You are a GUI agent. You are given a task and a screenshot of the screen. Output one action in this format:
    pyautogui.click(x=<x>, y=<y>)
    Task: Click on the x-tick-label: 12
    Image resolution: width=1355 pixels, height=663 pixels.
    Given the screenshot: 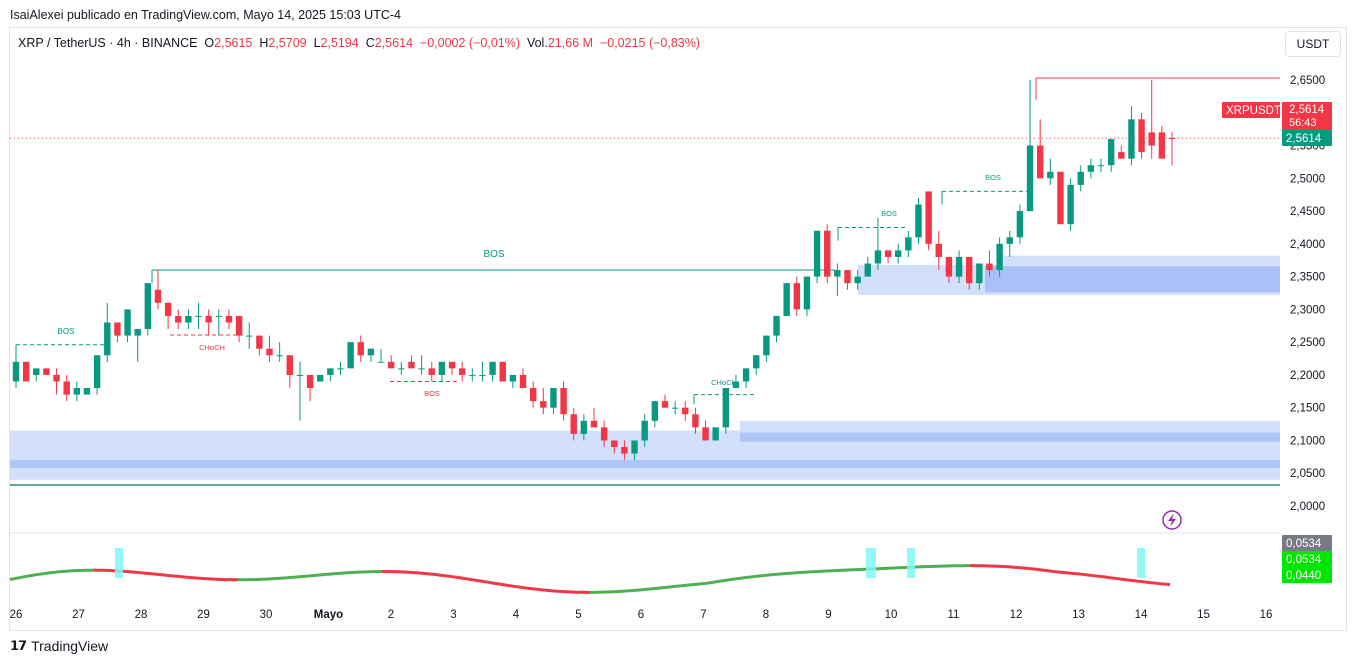 What is the action you would take?
    pyautogui.click(x=1016, y=615)
    